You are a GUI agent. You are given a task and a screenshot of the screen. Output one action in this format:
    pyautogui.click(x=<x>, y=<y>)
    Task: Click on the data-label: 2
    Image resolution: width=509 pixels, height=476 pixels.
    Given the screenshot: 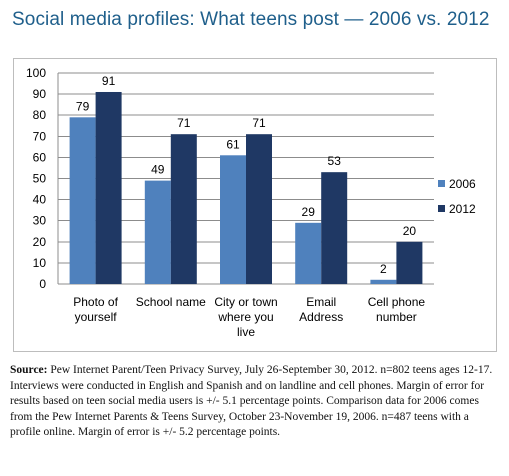 What is the action you would take?
    pyautogui.click(x=383, y=269)
    